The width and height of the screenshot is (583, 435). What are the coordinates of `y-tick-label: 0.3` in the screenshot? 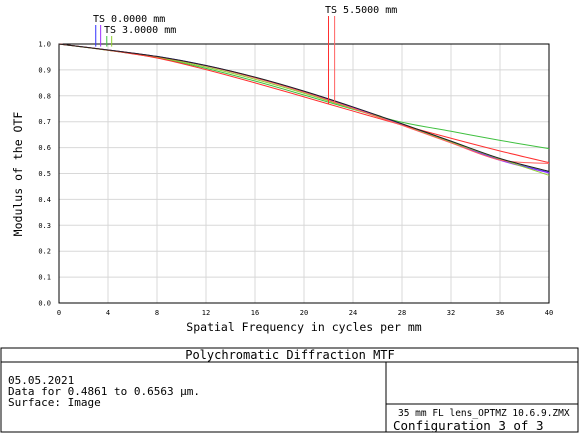 It's located at (44, 226).